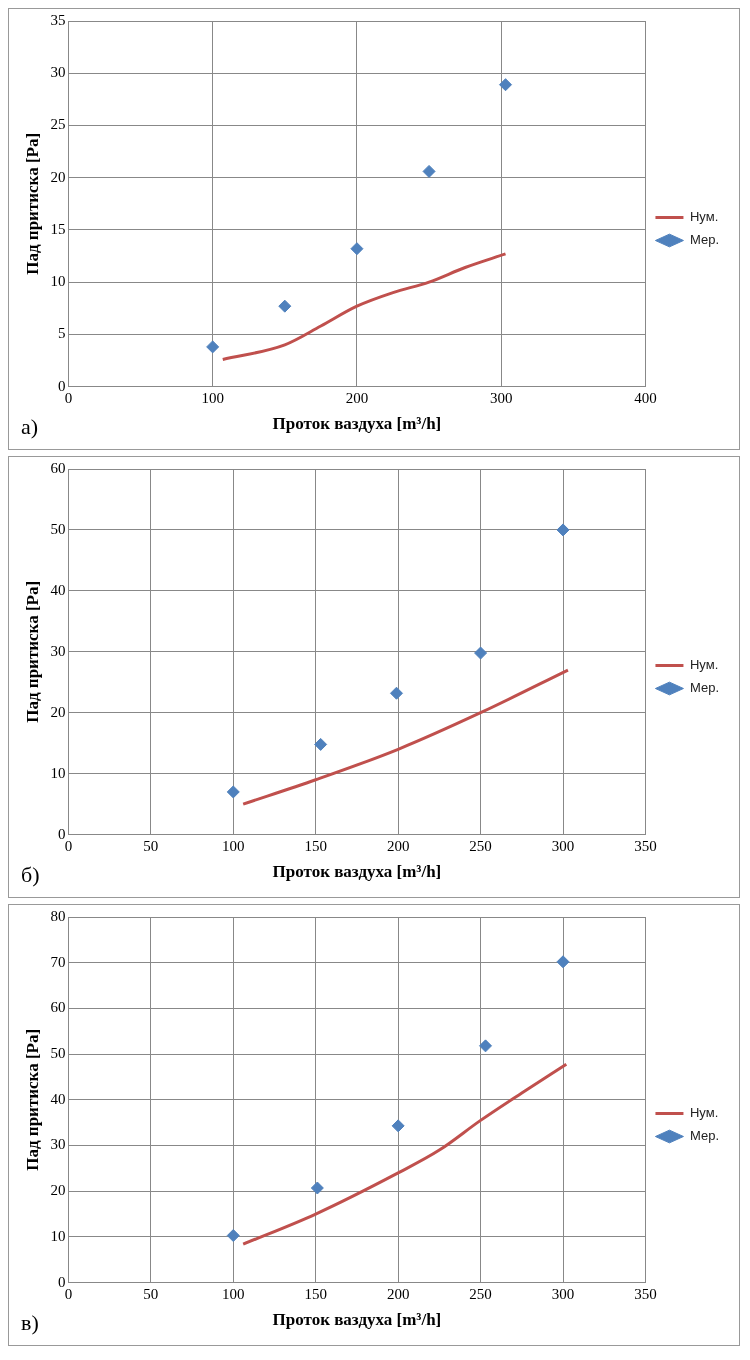  Describe the element at coordinates (30, 1322) in the screenshot. I see `text: в)` at that location.